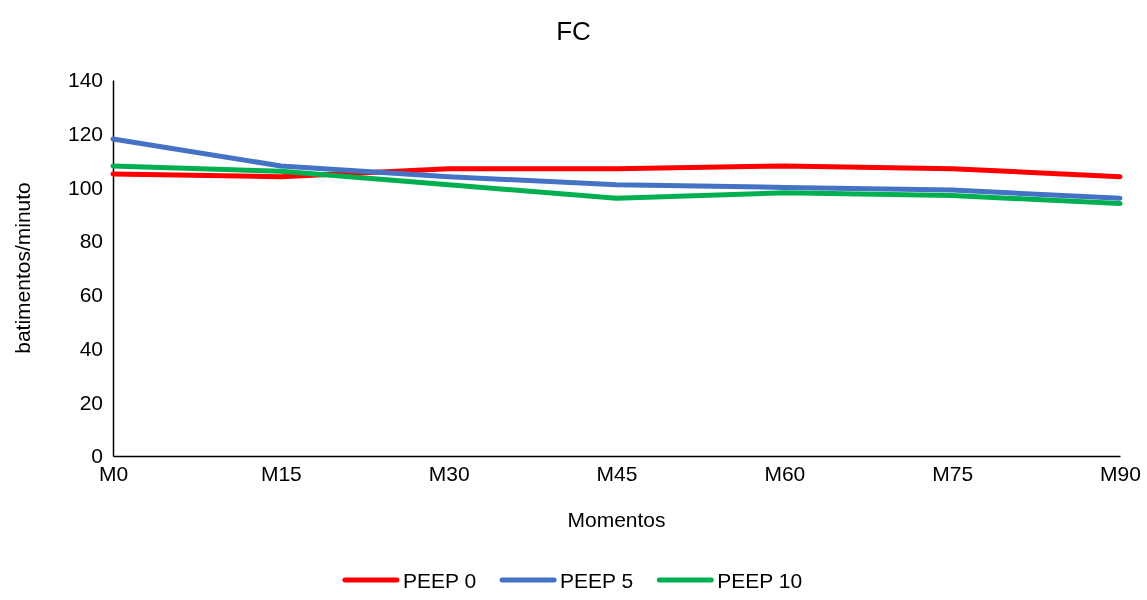 This screenshot has height=600, width=1147. What do you see at coordinates (785, 473) in the screenshot?
I see `x-tick-label: M60` at bounding box center [785, 473].